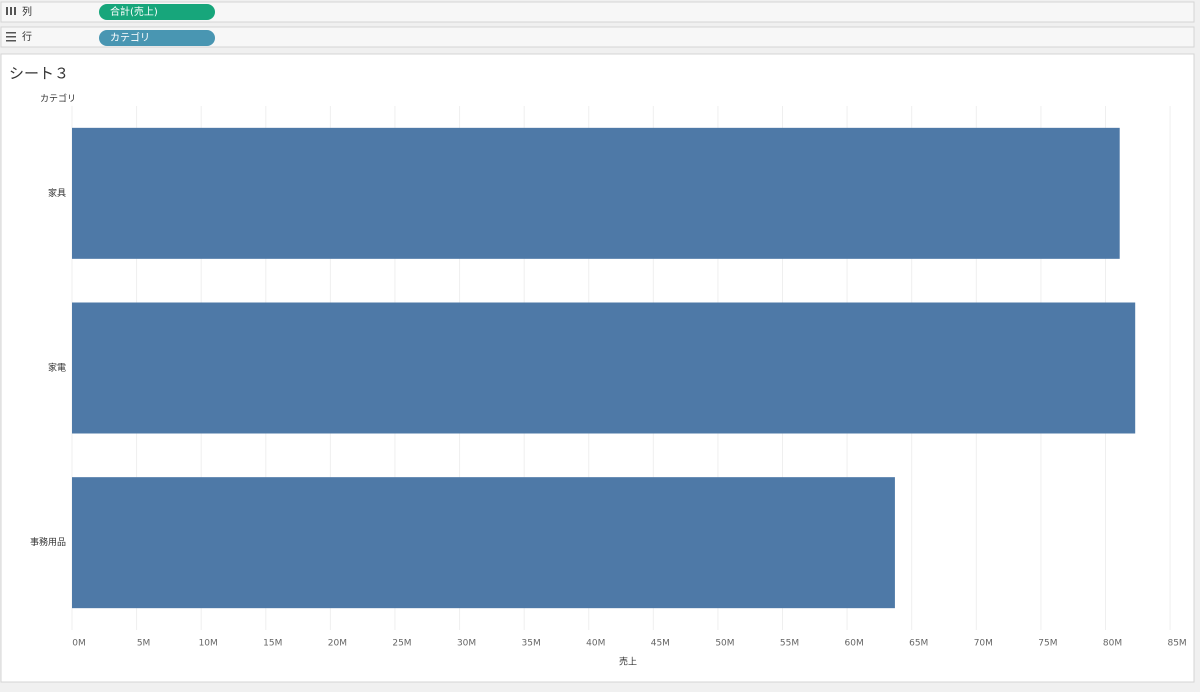 This screenshot has width=1200, height=692. Describe the element at coordinates (401, 644) in the screenshot. I see `x-tick-label: 25M` at that location.